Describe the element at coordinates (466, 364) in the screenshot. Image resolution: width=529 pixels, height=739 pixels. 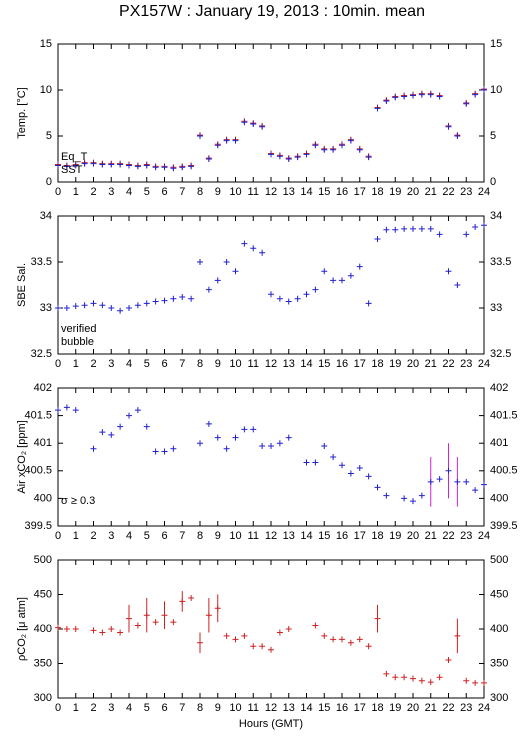
I see `x-tick-label: 23` at that location.